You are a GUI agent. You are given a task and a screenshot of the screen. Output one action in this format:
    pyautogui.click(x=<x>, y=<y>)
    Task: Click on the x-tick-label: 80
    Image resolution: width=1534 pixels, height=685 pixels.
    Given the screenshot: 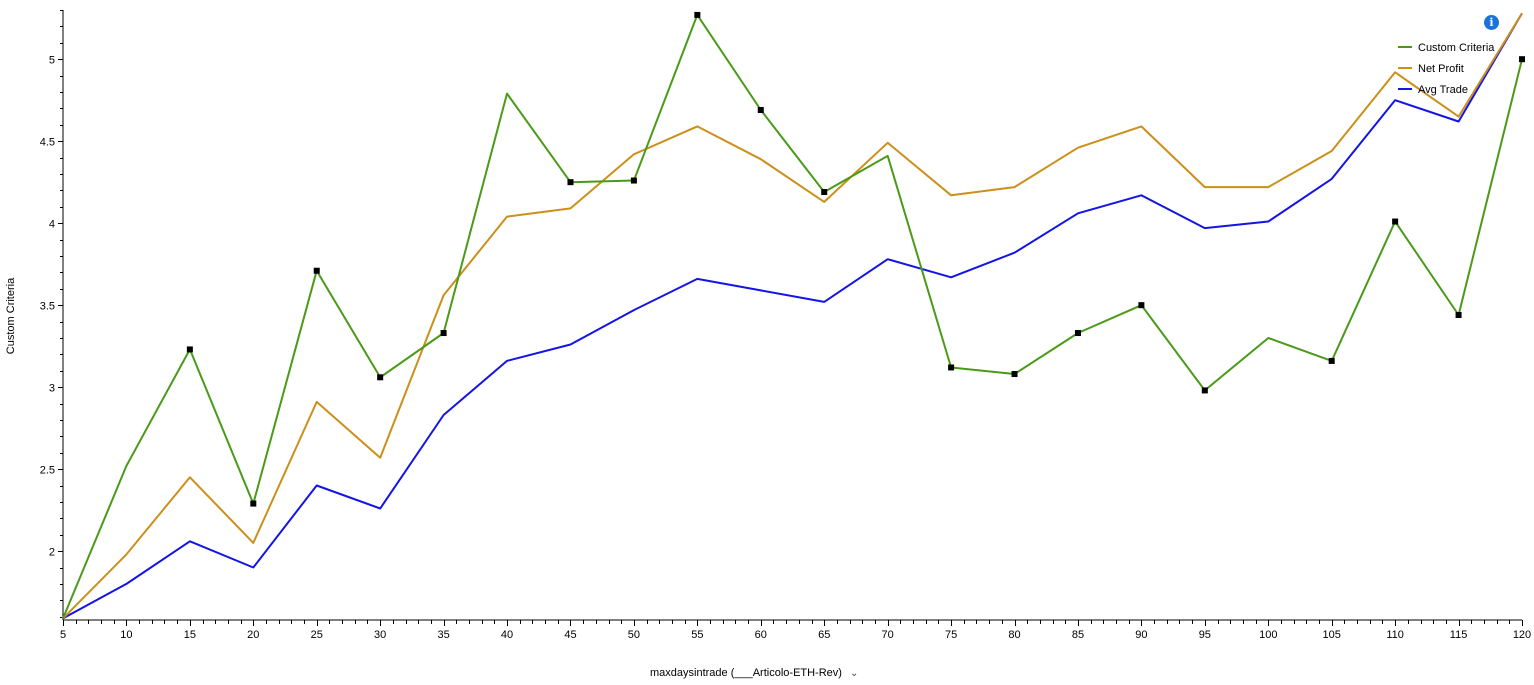 What is the action you would take?
    pyautogui.click(x=1014, y=635)
    